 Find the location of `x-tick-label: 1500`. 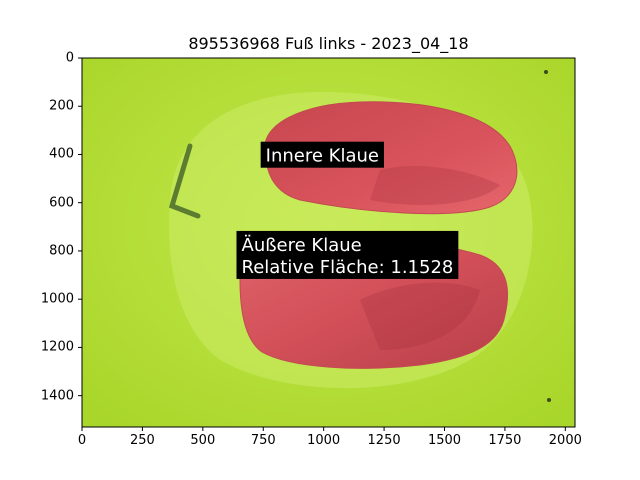

x-tick-label: 1500 is located at coordinates (444, 440).